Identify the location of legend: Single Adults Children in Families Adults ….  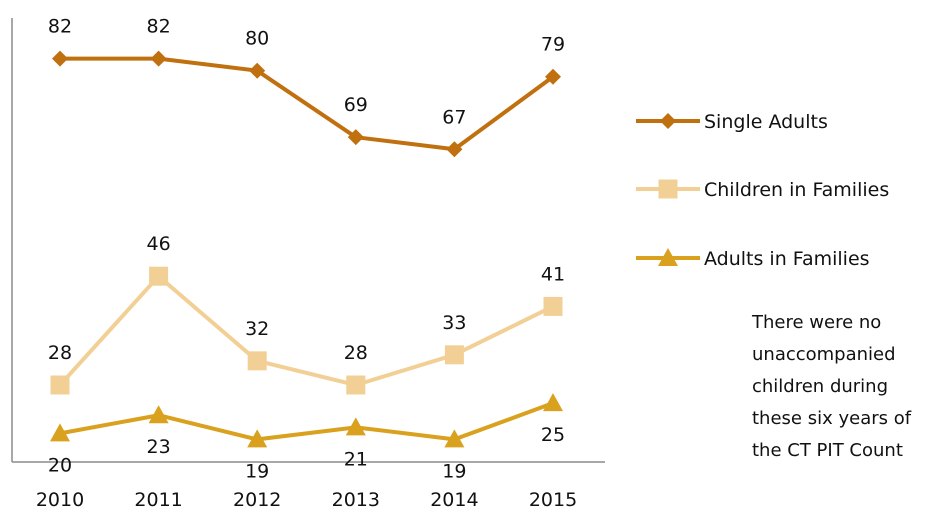
(762, 190).